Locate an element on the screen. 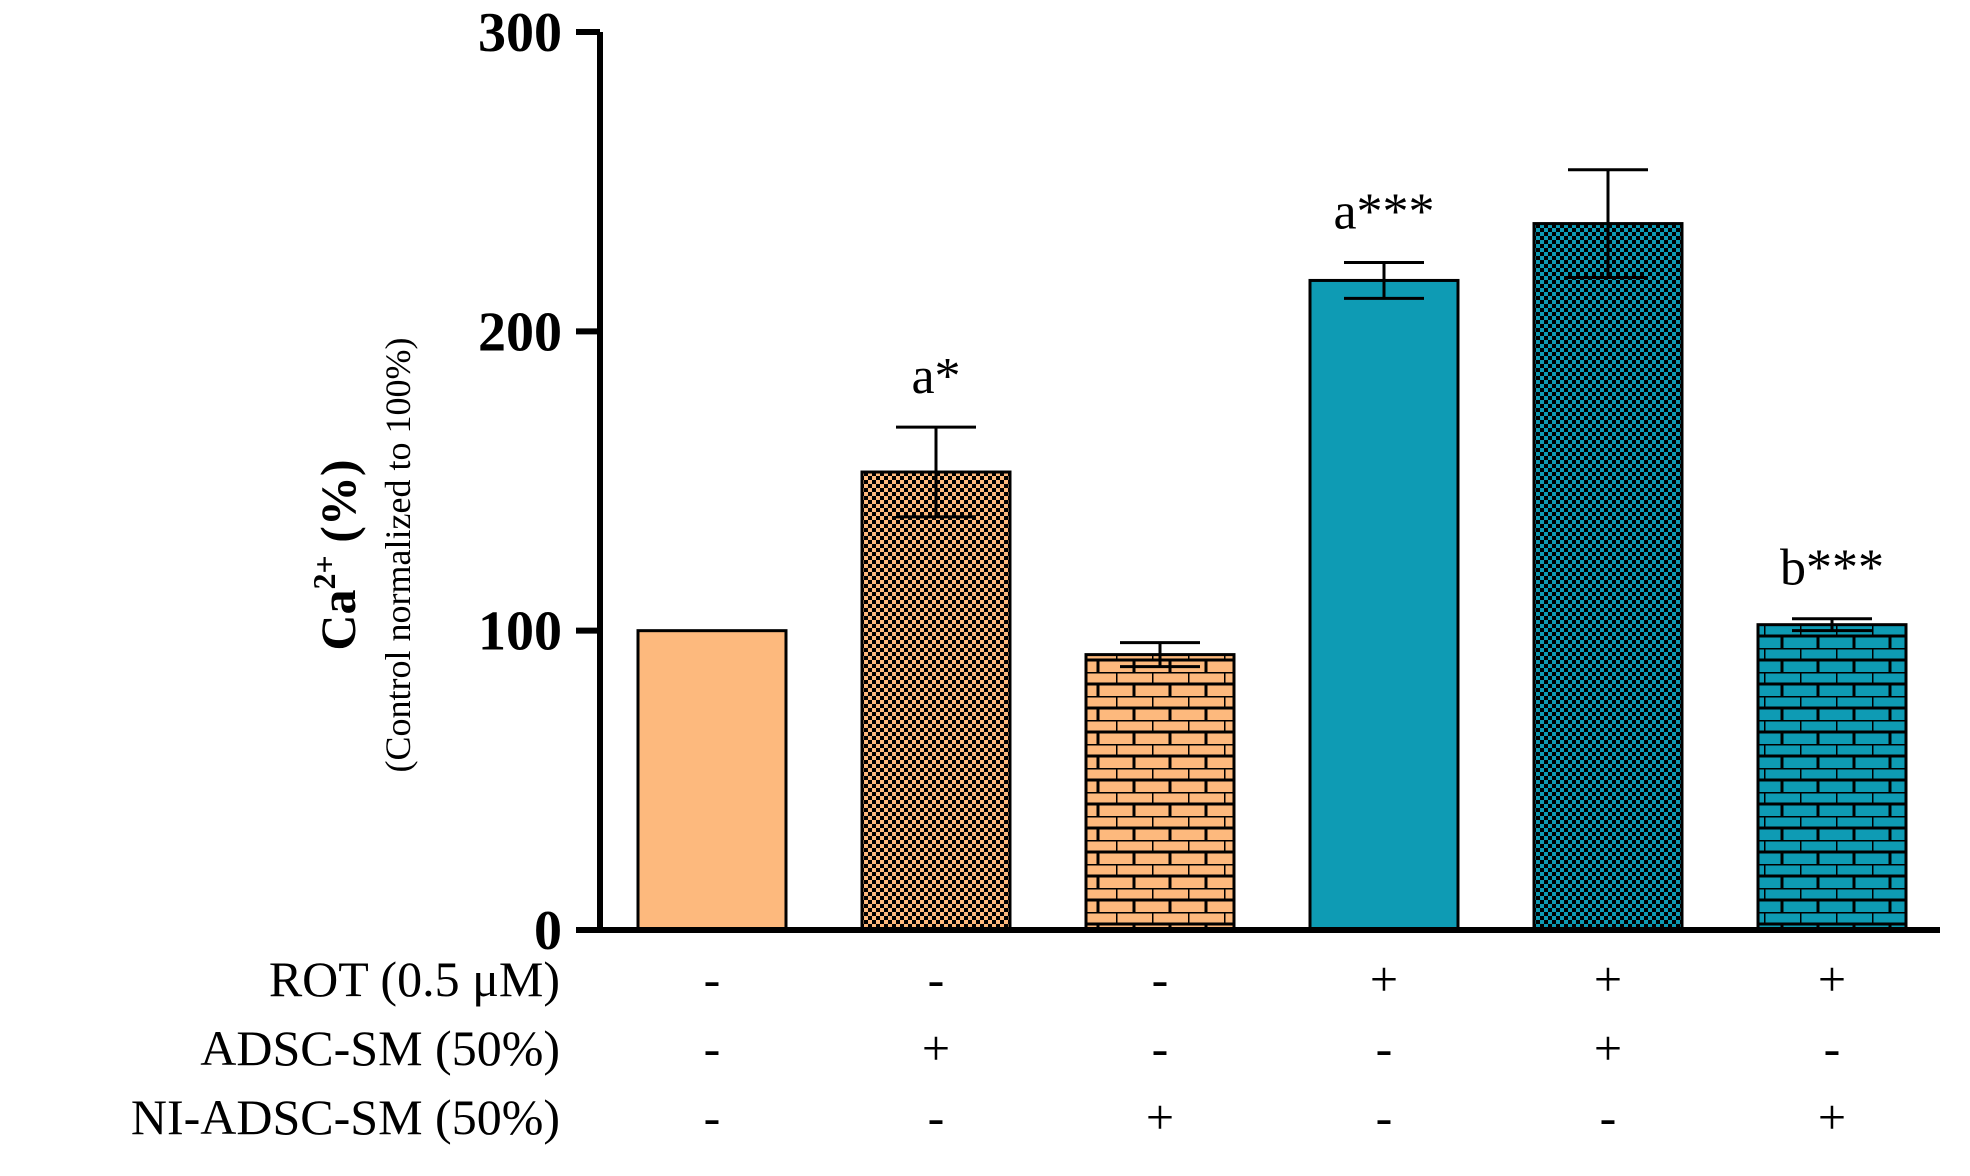 The image size is (1970, 1176). y-tick-label: 0 is located at coordinates (548, 931).